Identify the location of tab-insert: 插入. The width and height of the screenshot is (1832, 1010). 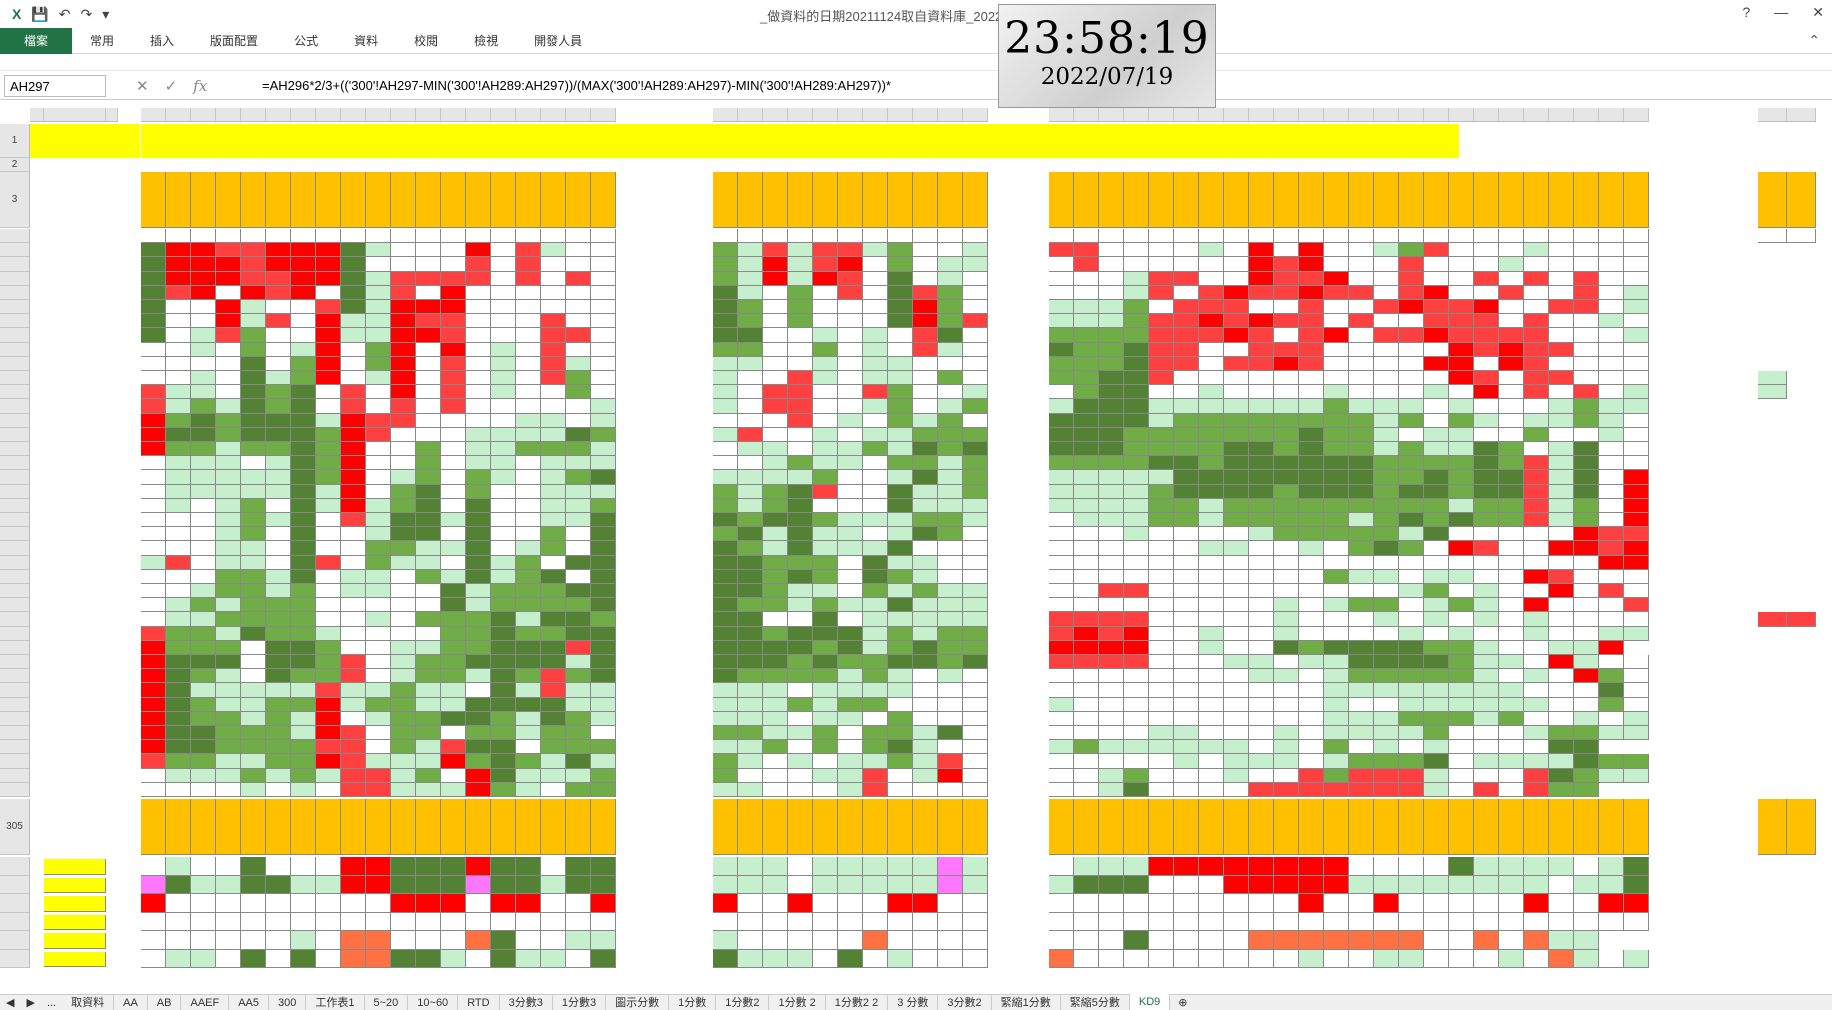
(162, 40).